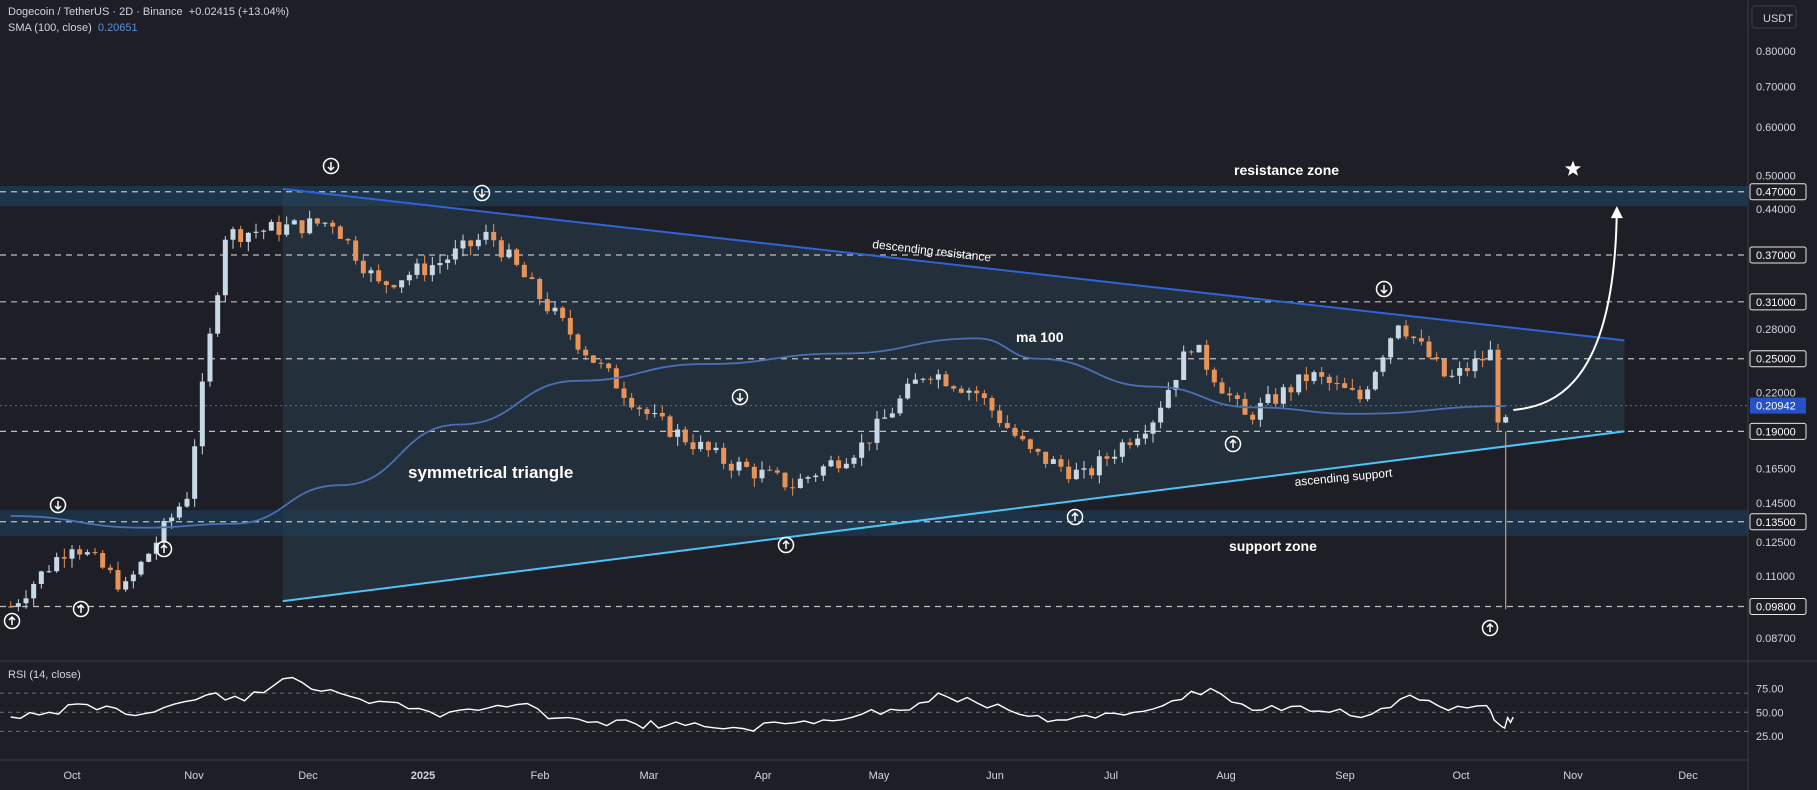 This screenshot has width=1817, height=790. I want to click on level-tick: 0.25000, so click(1776, 360).